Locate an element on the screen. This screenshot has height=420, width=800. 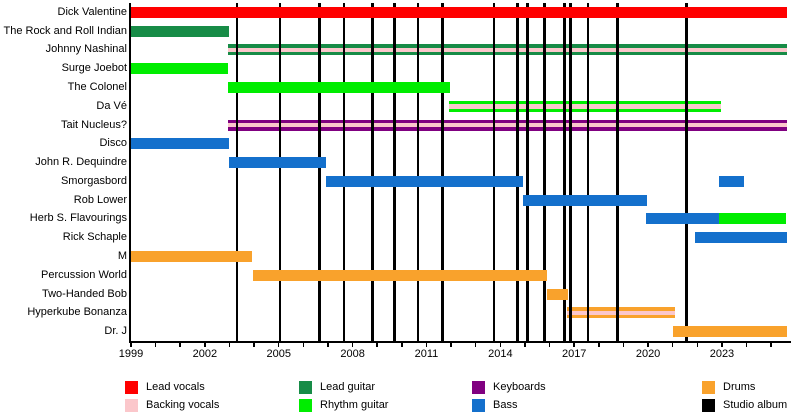
x-axis-tick-label: 2020 is located at coordinates (648, 354).